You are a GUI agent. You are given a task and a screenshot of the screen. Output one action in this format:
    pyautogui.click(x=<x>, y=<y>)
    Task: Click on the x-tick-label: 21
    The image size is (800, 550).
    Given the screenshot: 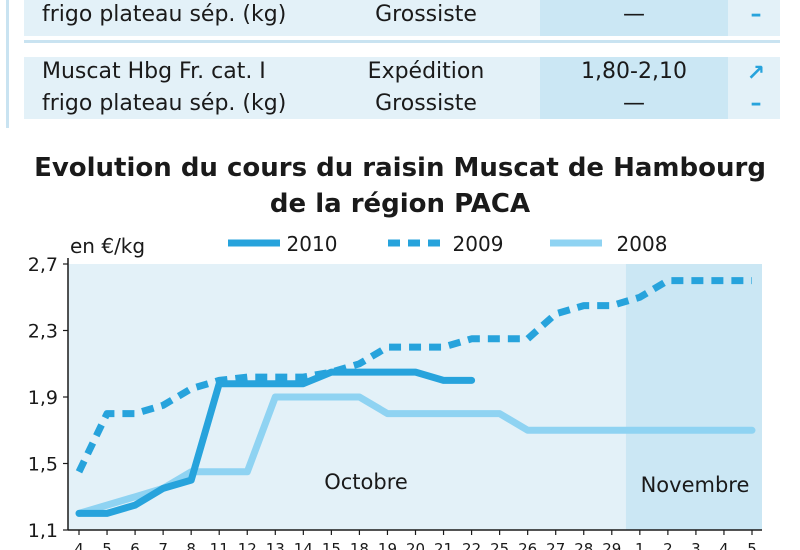 What is the action you would take?
    pyautogui.click(x=443, y=545)
    